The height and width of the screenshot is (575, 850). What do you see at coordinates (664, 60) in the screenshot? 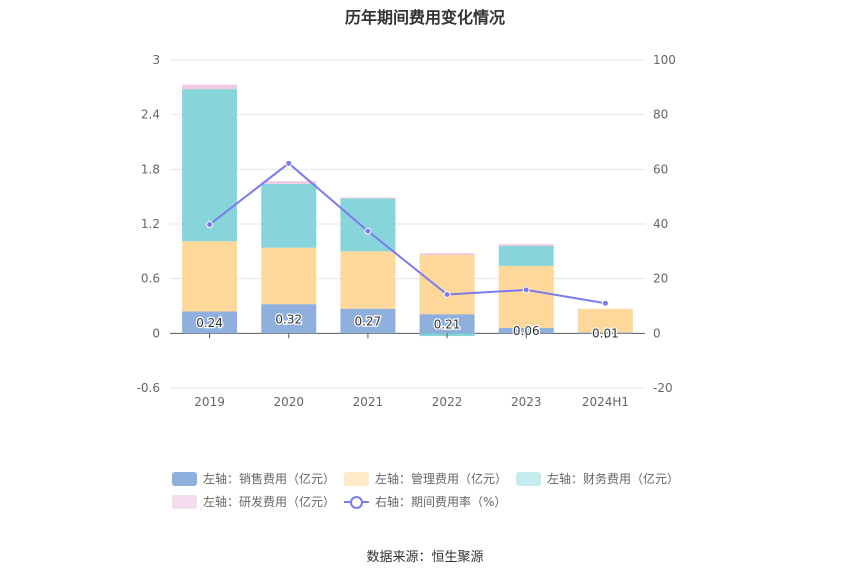
I see `right-axis-tick-label: 100` at bounding box center [664, 60].